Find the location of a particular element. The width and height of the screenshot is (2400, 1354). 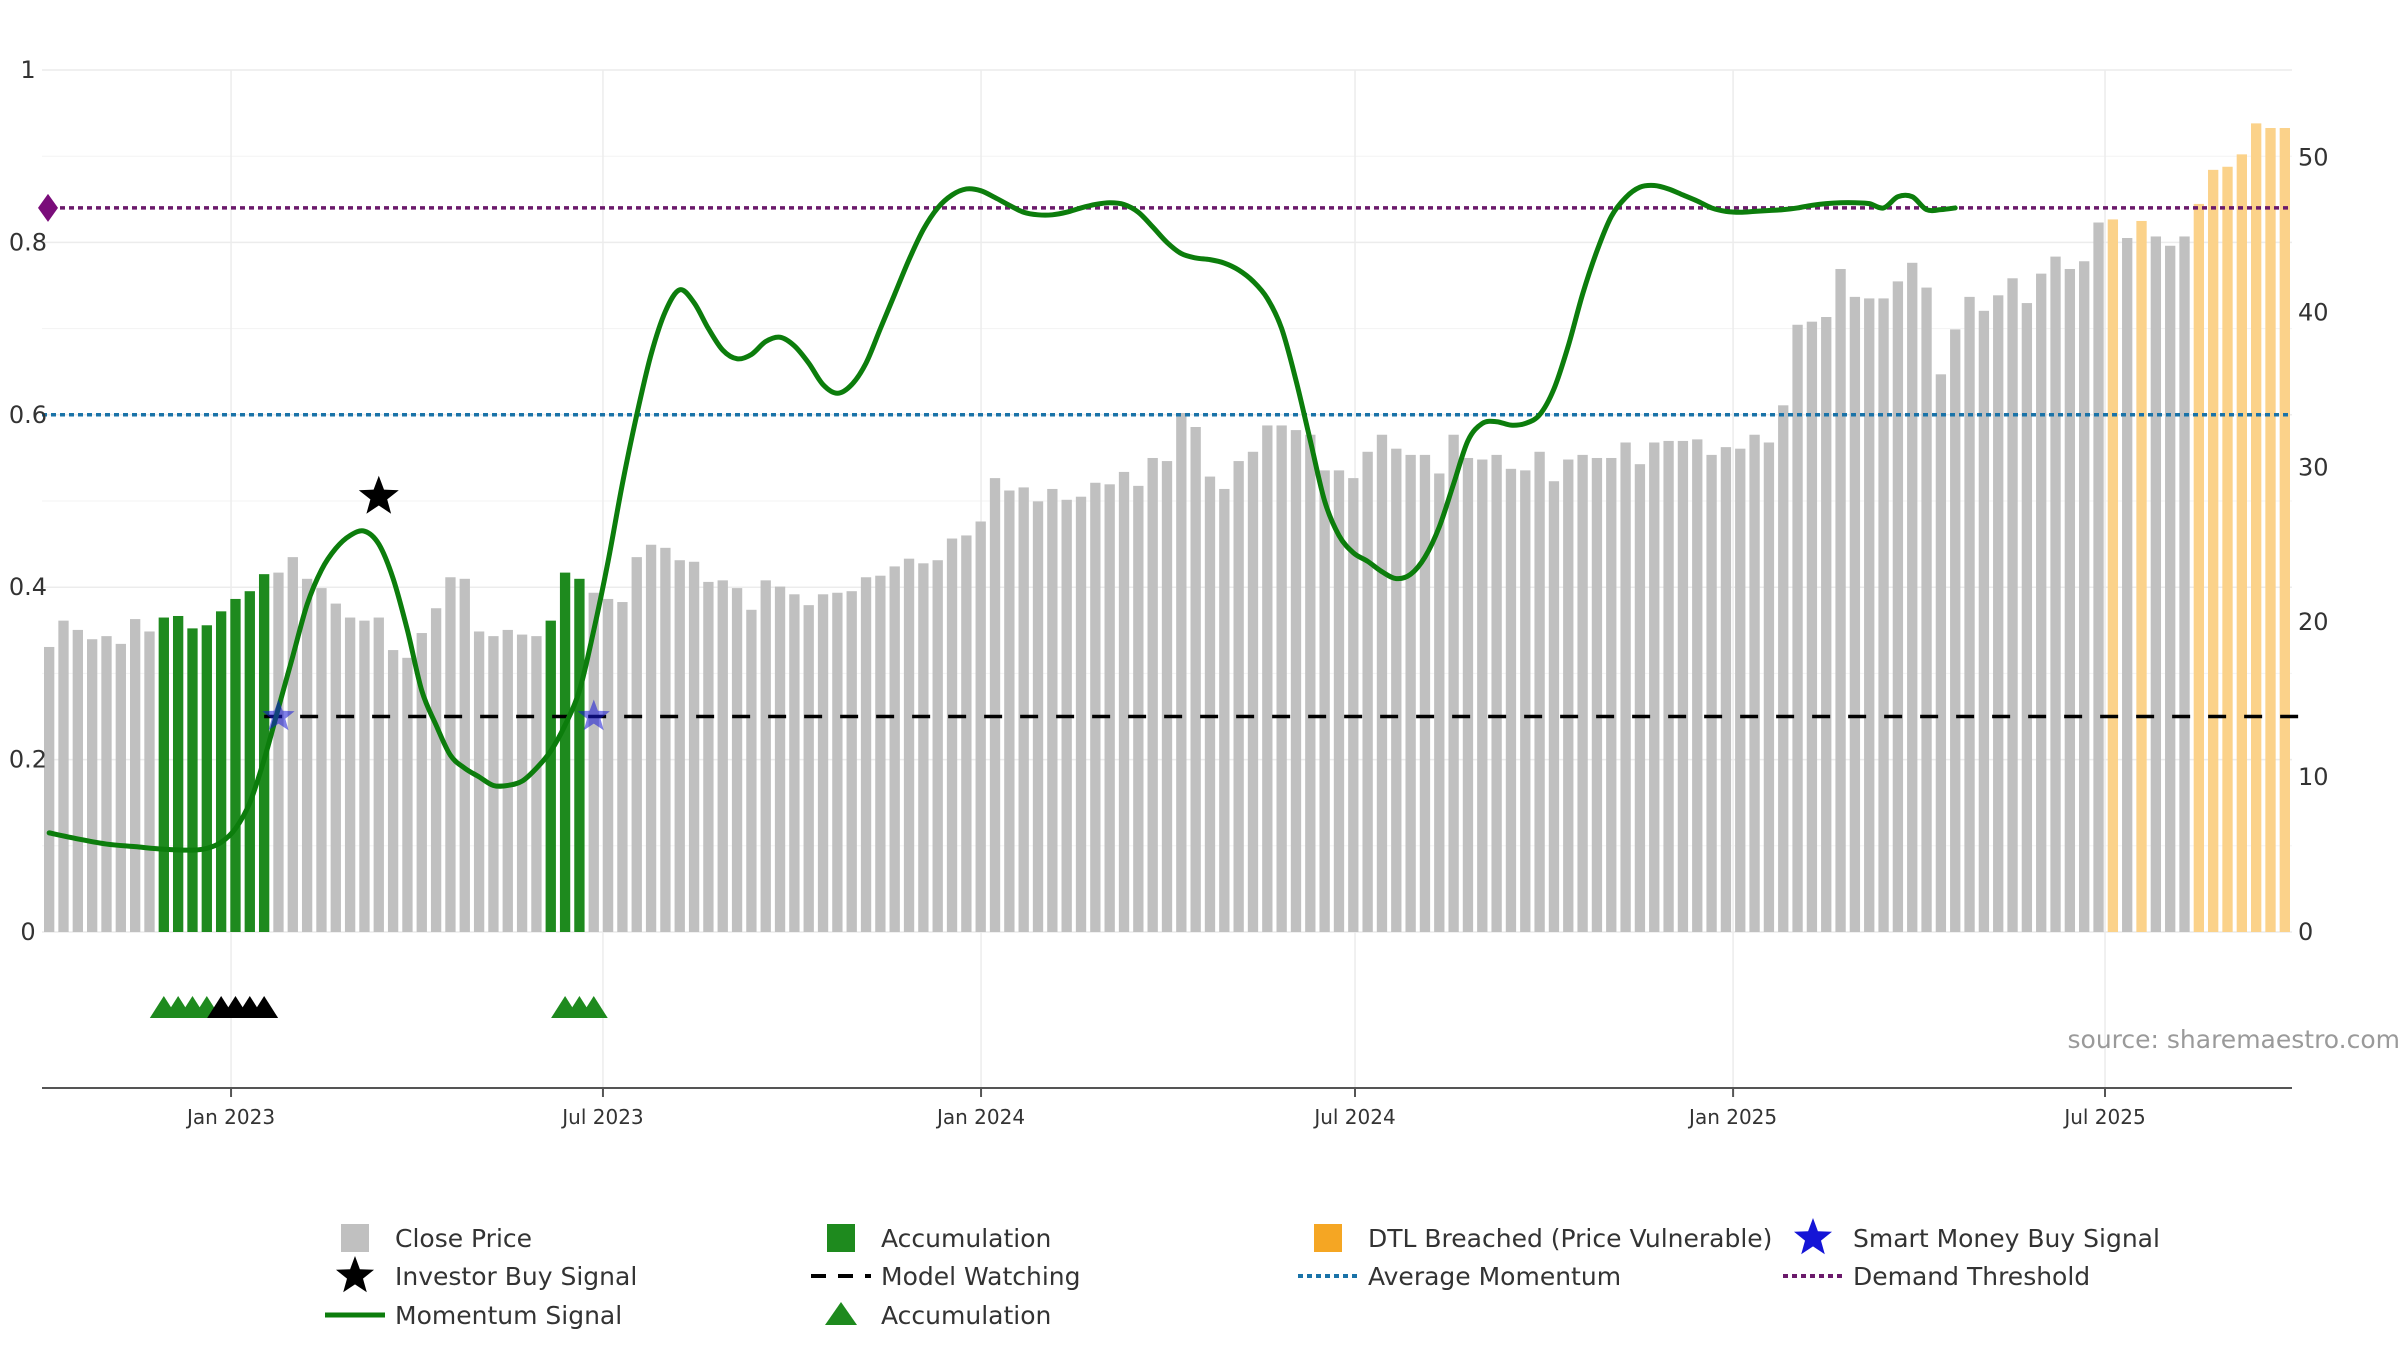

x-axis-tick-label: Jul 2025 is located at coordinates (2103, 1117).